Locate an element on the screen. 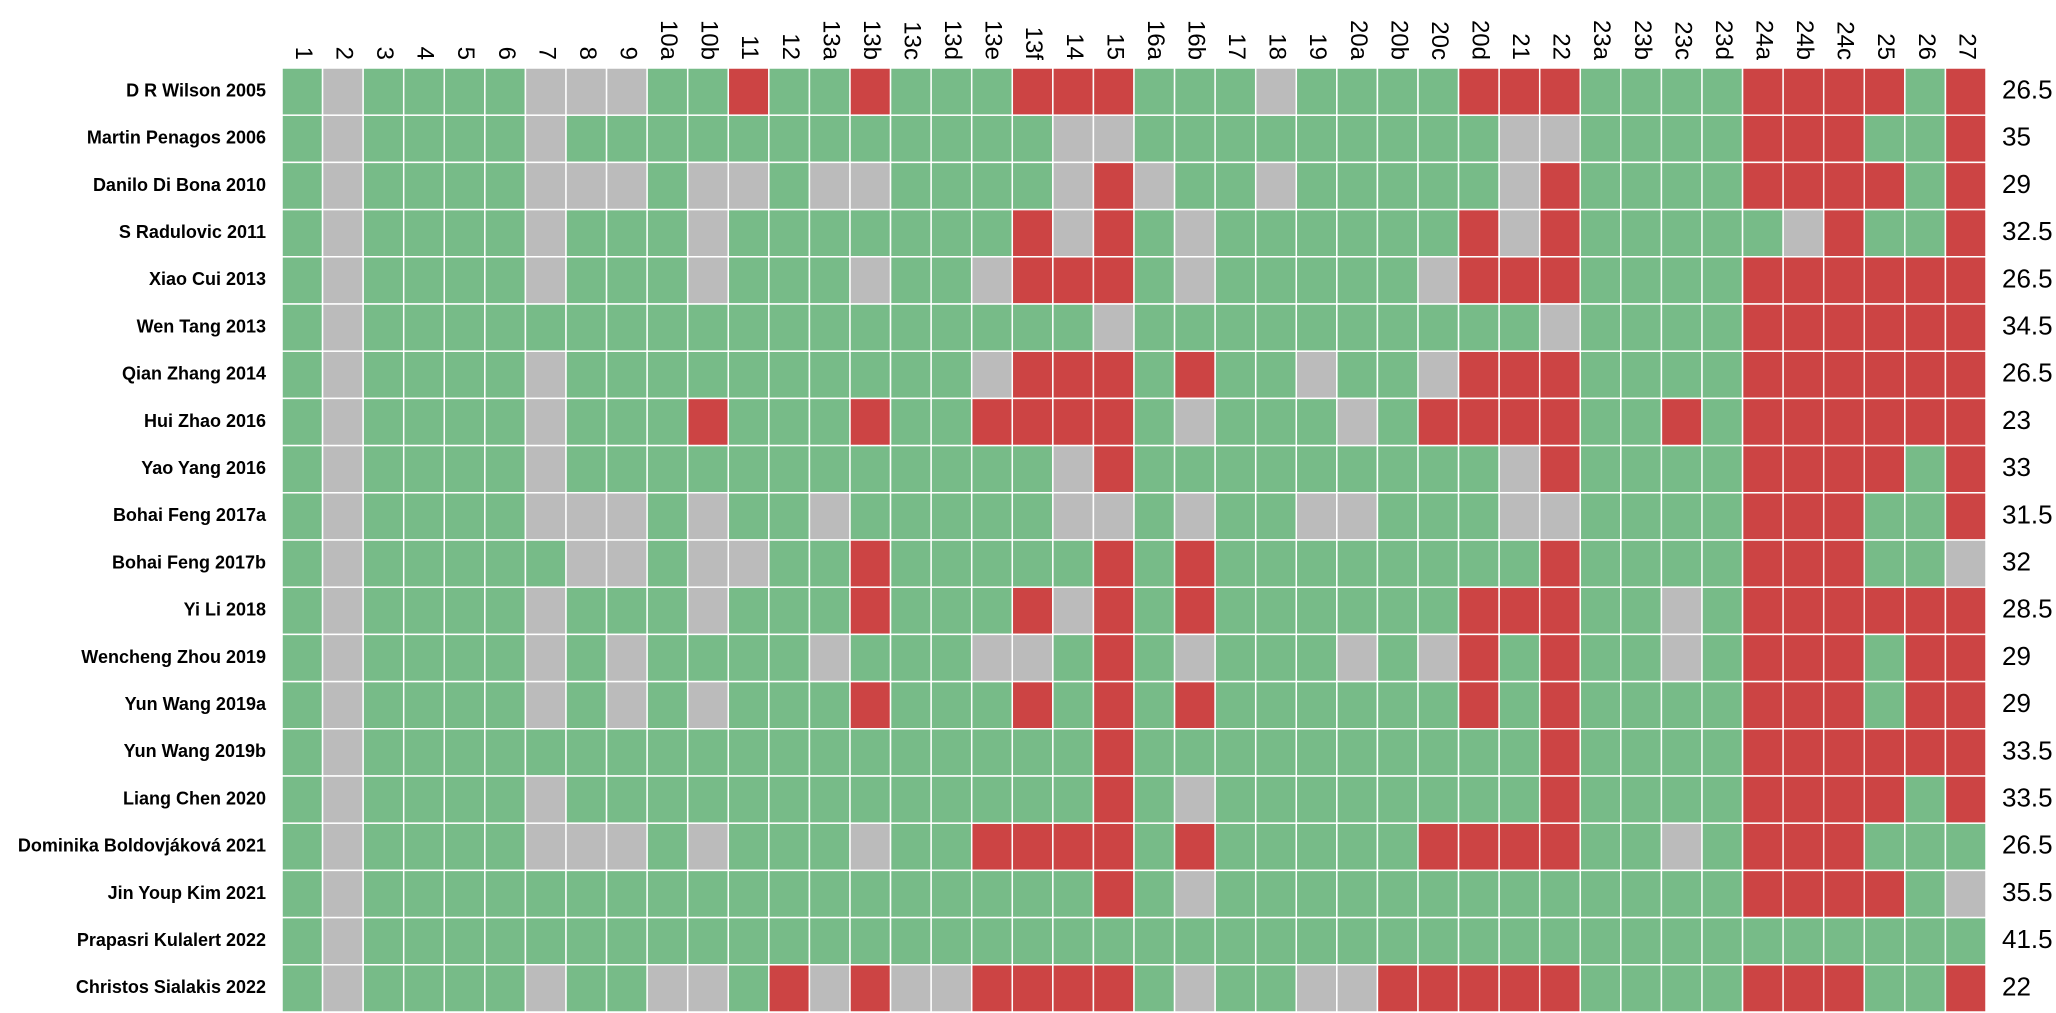 This screenshot has width=2056, height=1013. column-label: 3 is located at coordinates (384, 53).